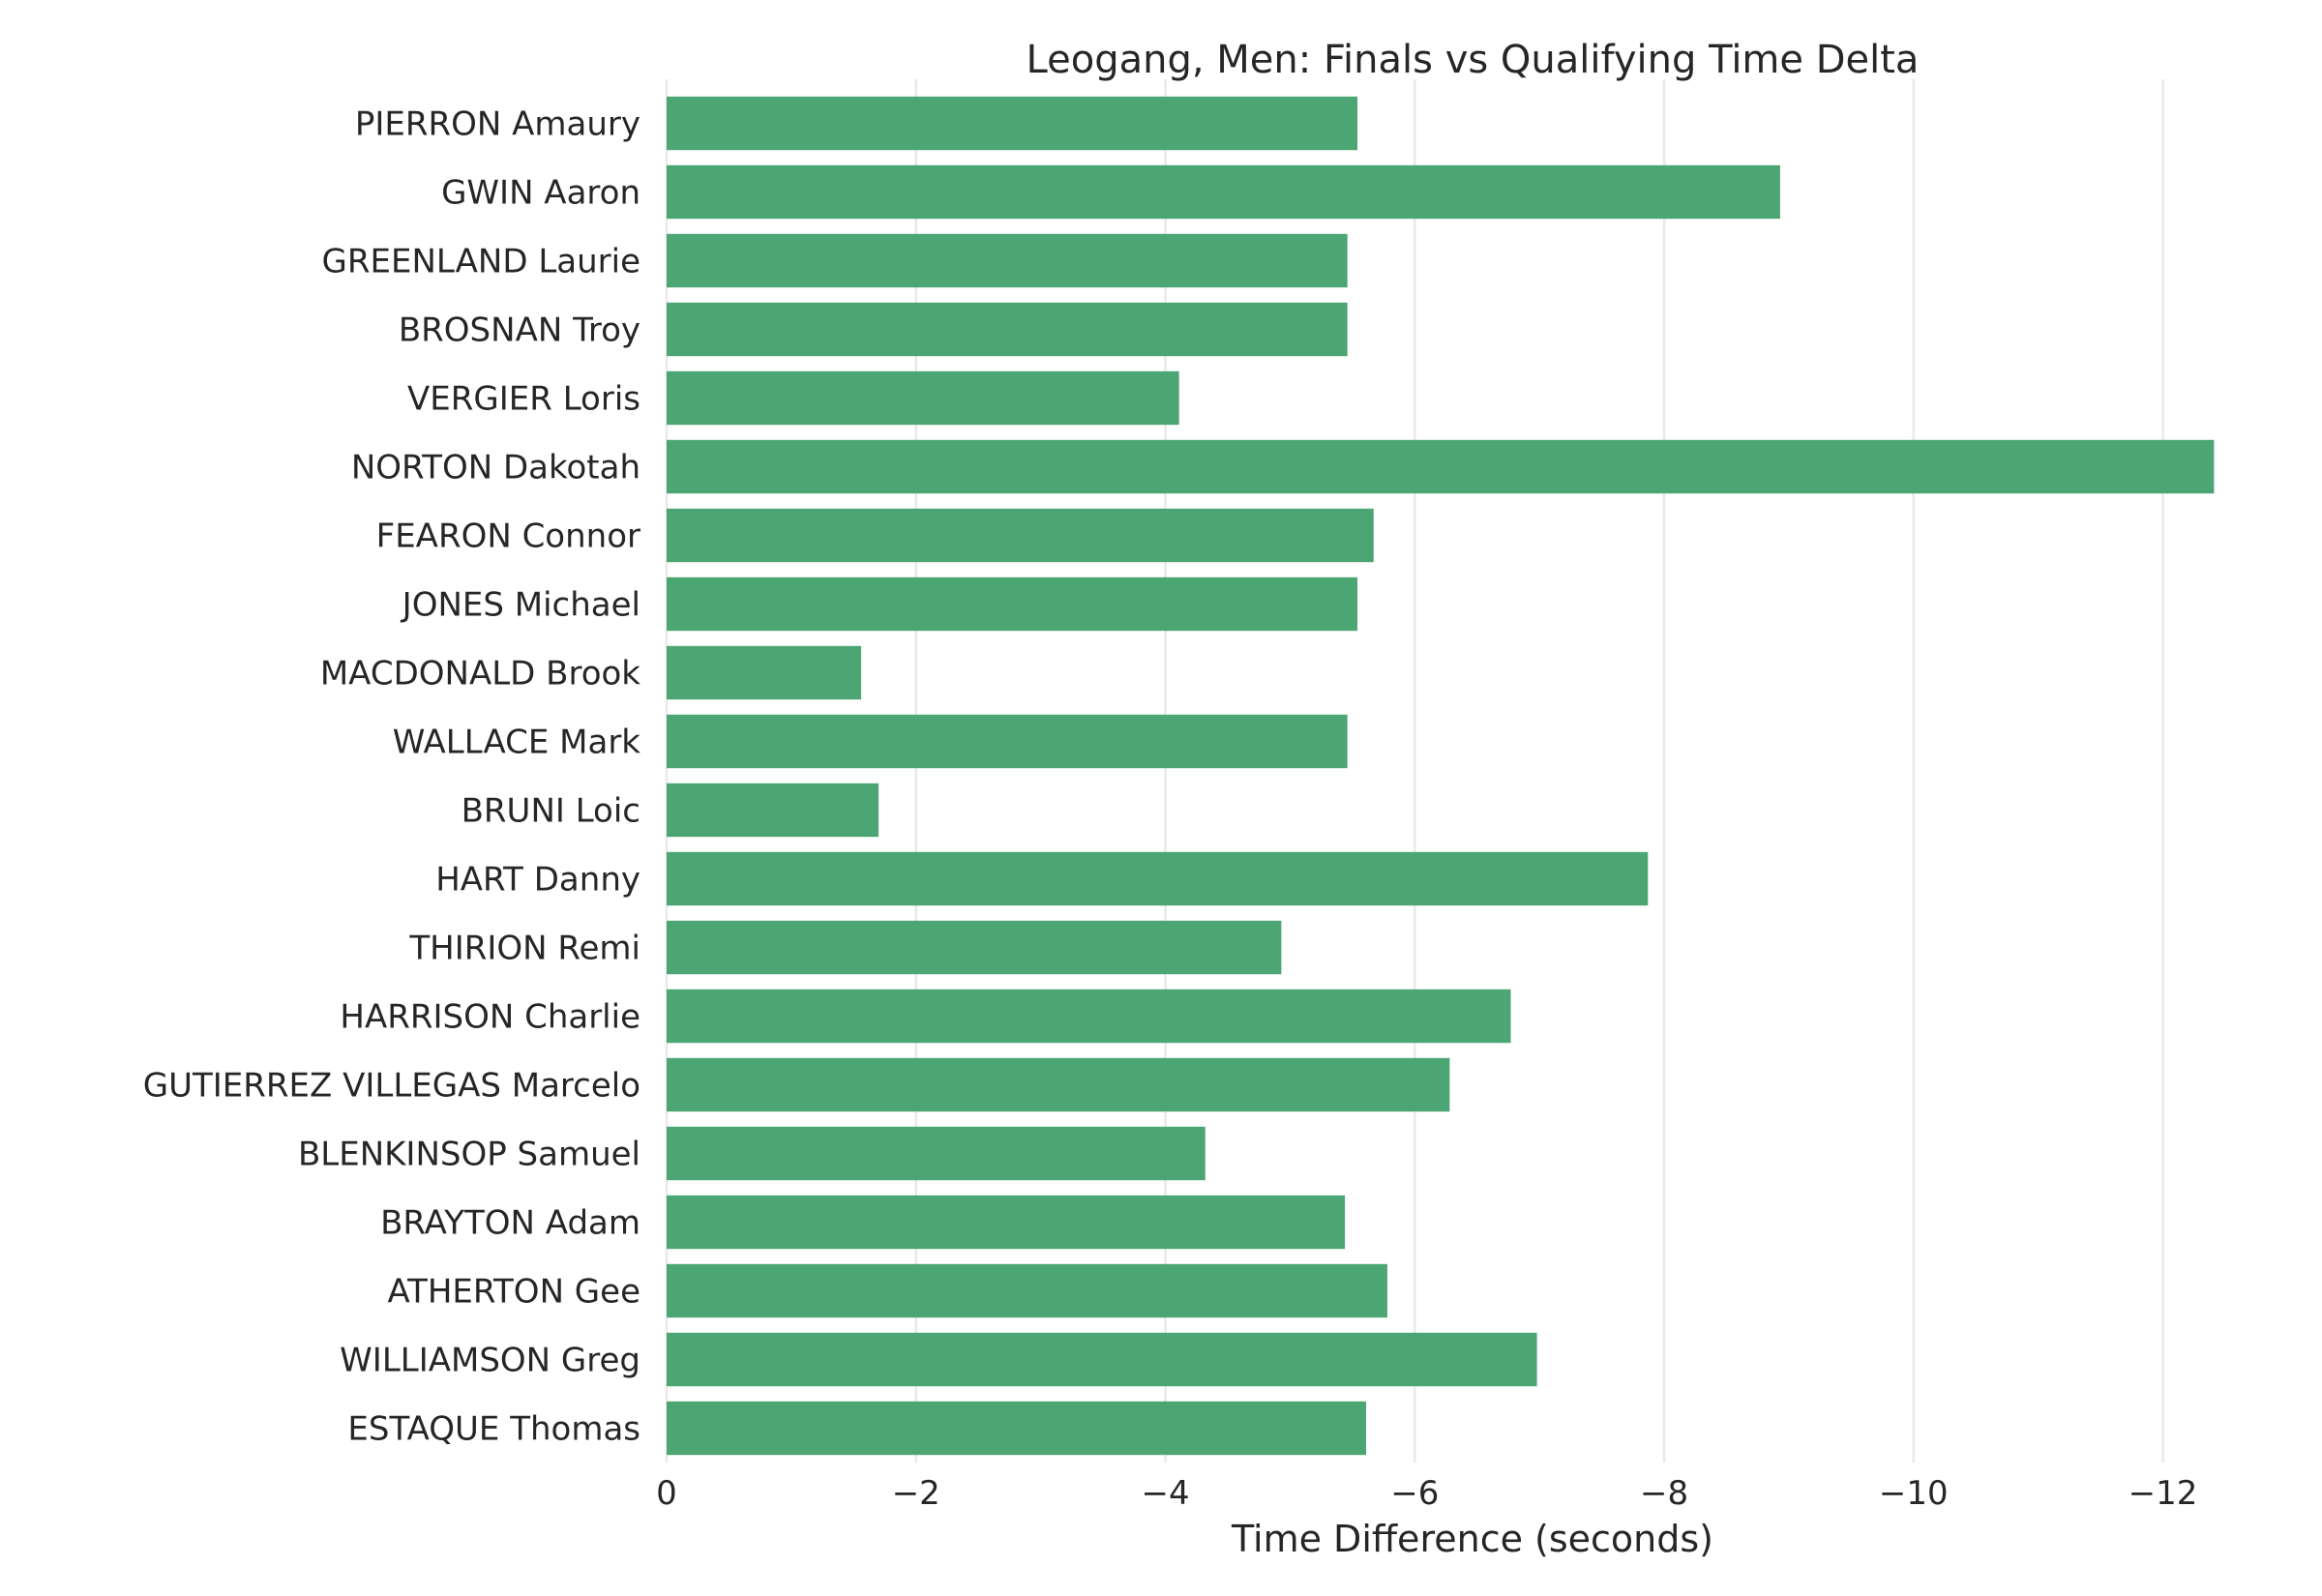 The height and width of the screenshot is (1596, 2322). What do you see at coordinates (523, 399) in the screenshot?
I see `category-label: VERGIER Loris` at bounding box center [523, 399].